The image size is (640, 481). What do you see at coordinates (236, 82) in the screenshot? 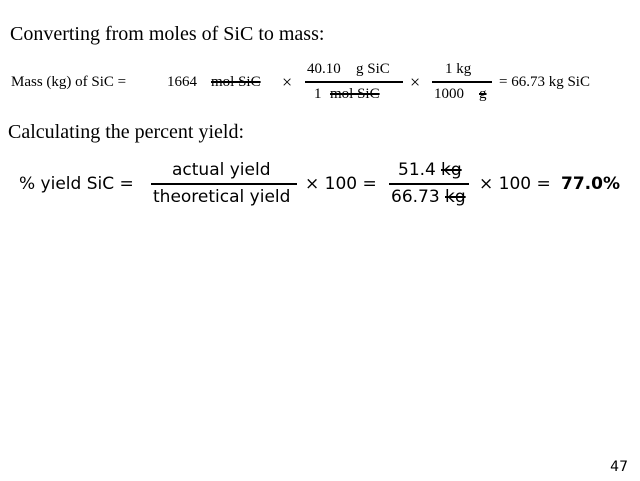
I see `eq1-moles-unit: mol SiC` at bounding box center [236, 82].